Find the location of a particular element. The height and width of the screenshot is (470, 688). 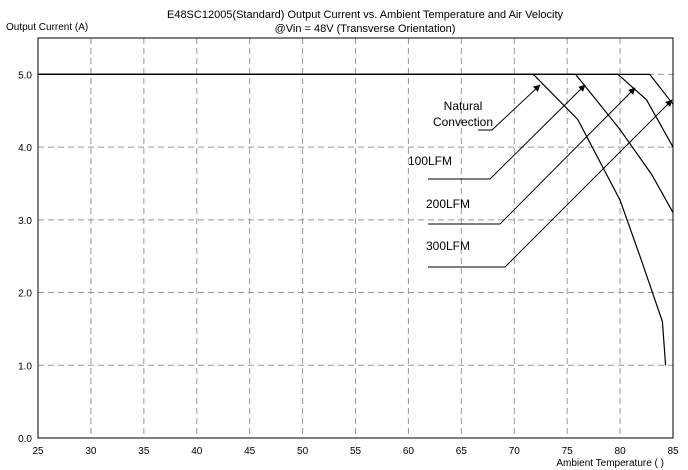

line is located at coordinates (356, 89).